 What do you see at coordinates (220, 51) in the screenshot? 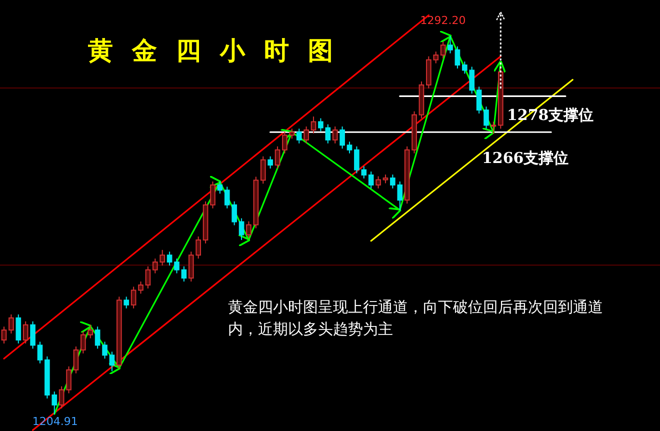
I see `chart-title: 黄金四小时图` at bounding box center [220, 51].